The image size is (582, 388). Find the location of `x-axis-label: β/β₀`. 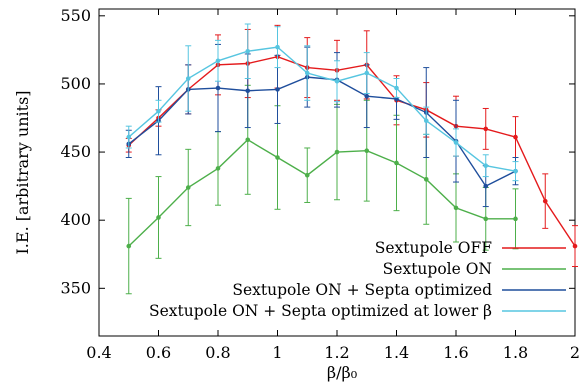

x-axis-label: β/β₀ is located at coordinates (342, 372).